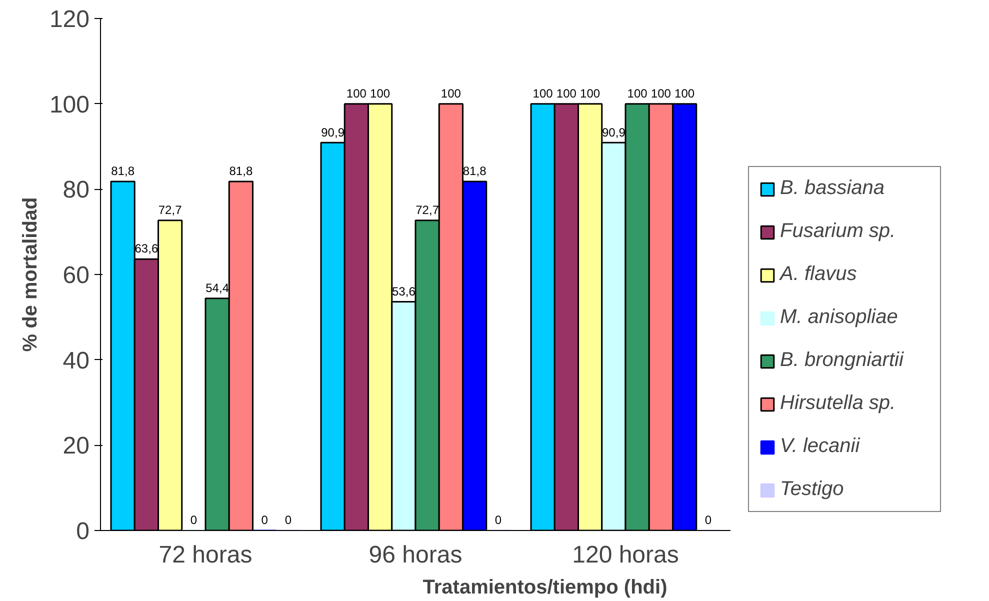  I want to click on legend-label: B. bassiana, so click(833, 188).